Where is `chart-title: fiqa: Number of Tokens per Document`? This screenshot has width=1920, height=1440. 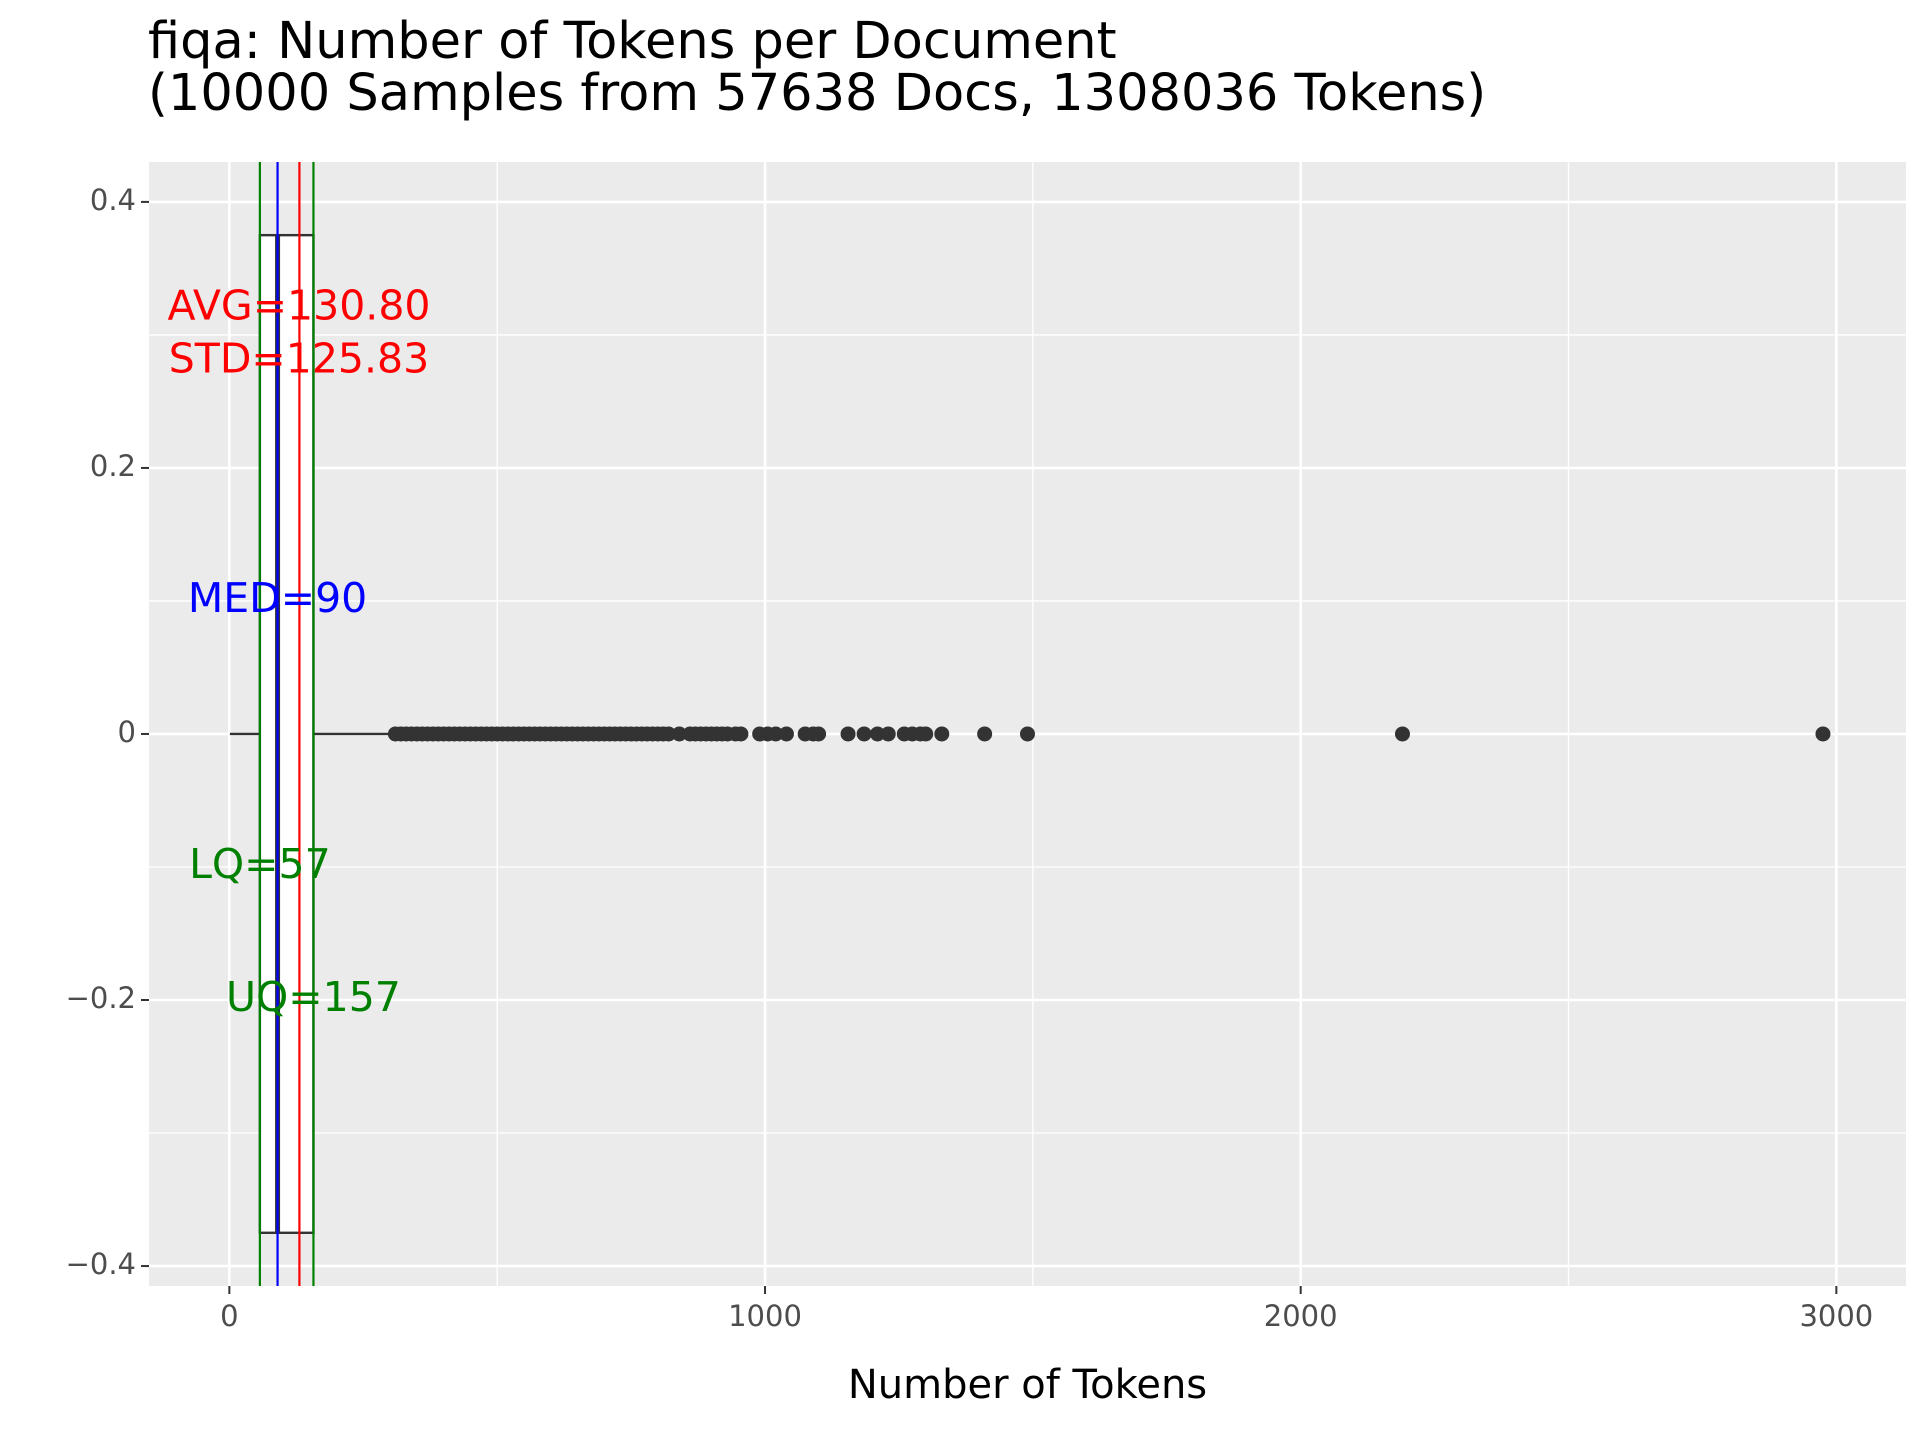
chart-title: fiqa: Number of Tokens per Document is located at coordinates (632, 41).